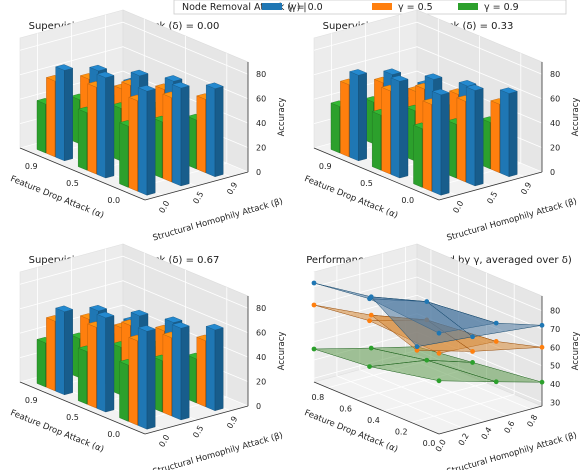  What do you see at coordinates (509, 427) in the screenshot?
I see `y-tick-3-3: 0.6` at bounding box center [509, 427].